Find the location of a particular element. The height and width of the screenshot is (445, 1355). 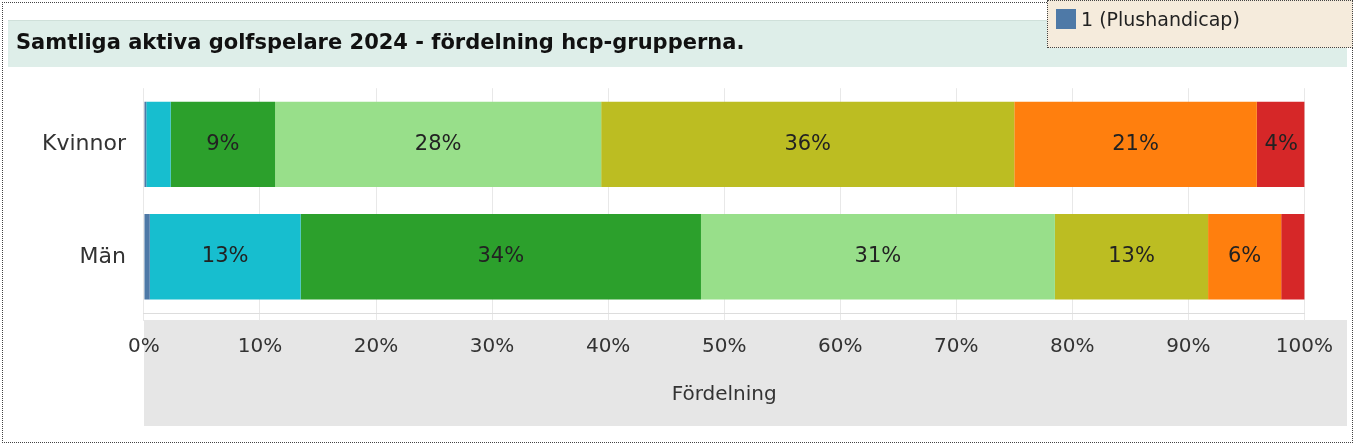

x-tick-label: 50% is located at coordinates (724, 345).